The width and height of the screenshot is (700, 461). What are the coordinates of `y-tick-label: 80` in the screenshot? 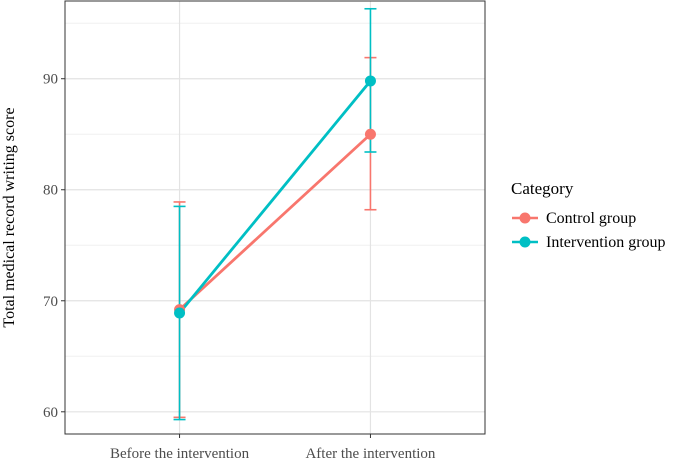 It's located at (50, 191).